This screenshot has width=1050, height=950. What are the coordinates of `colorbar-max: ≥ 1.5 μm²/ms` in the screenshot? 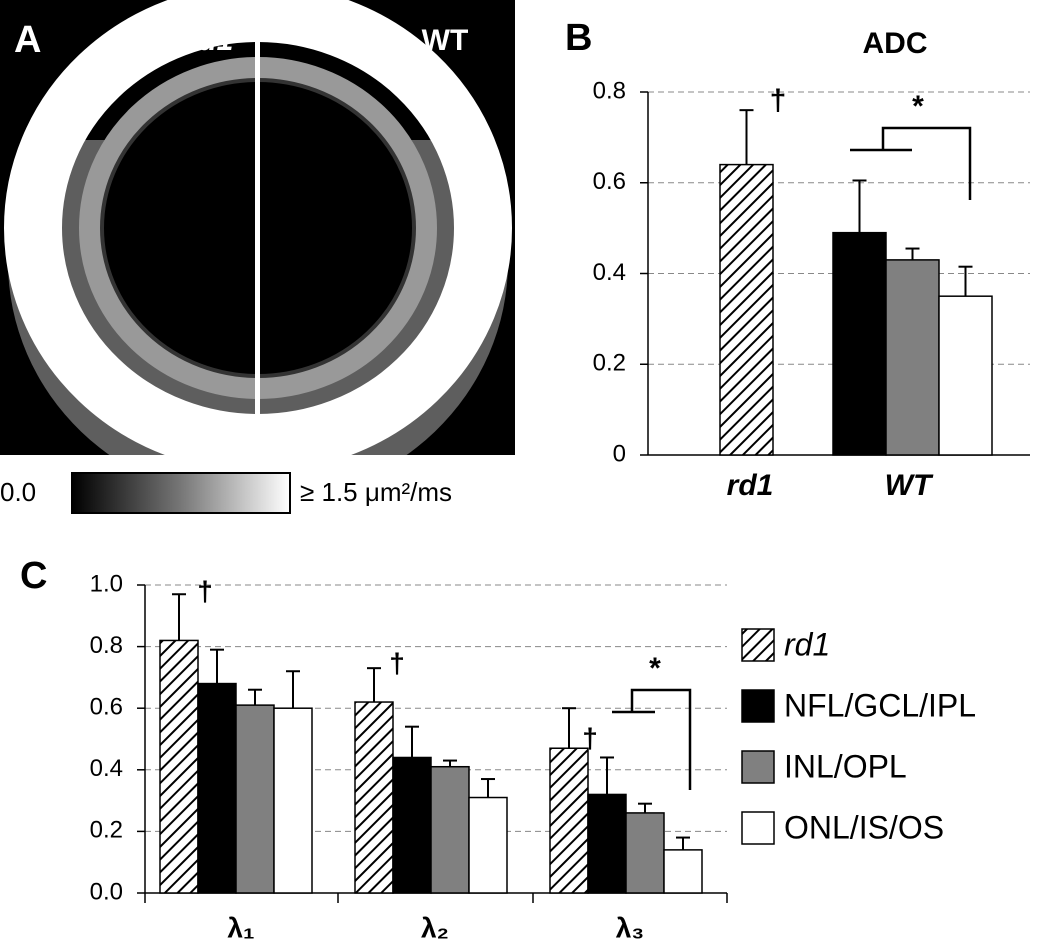 It's located at (376, 492).